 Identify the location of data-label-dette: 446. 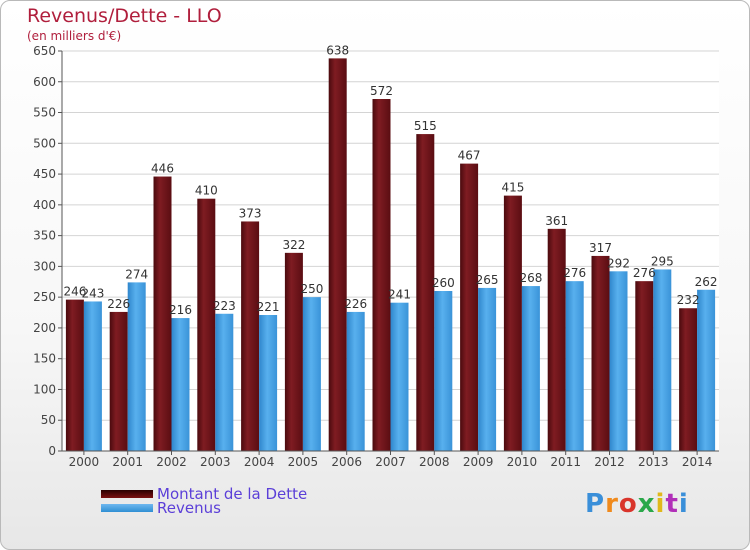
(162, 169).